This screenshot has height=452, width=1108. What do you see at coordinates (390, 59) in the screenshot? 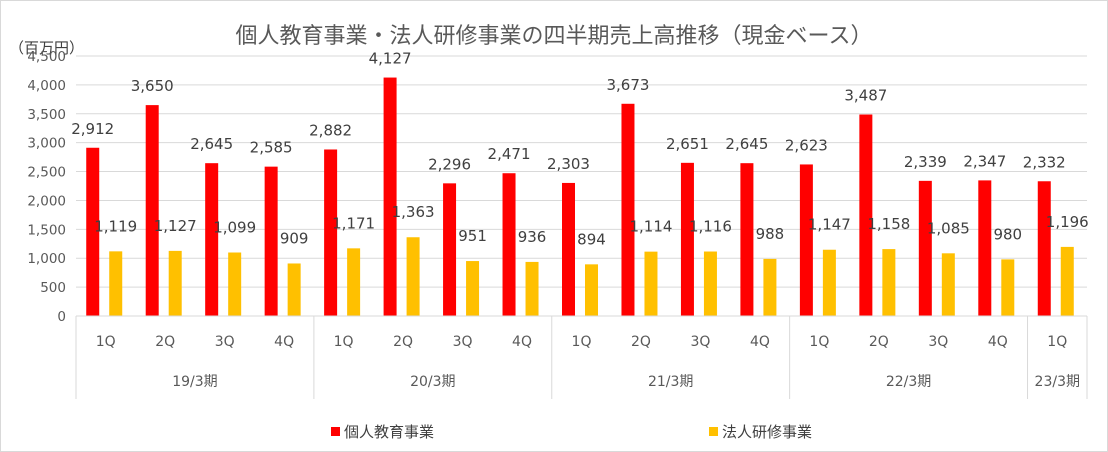
I see `data-label: 4,127` at bounding box center [390, 59].